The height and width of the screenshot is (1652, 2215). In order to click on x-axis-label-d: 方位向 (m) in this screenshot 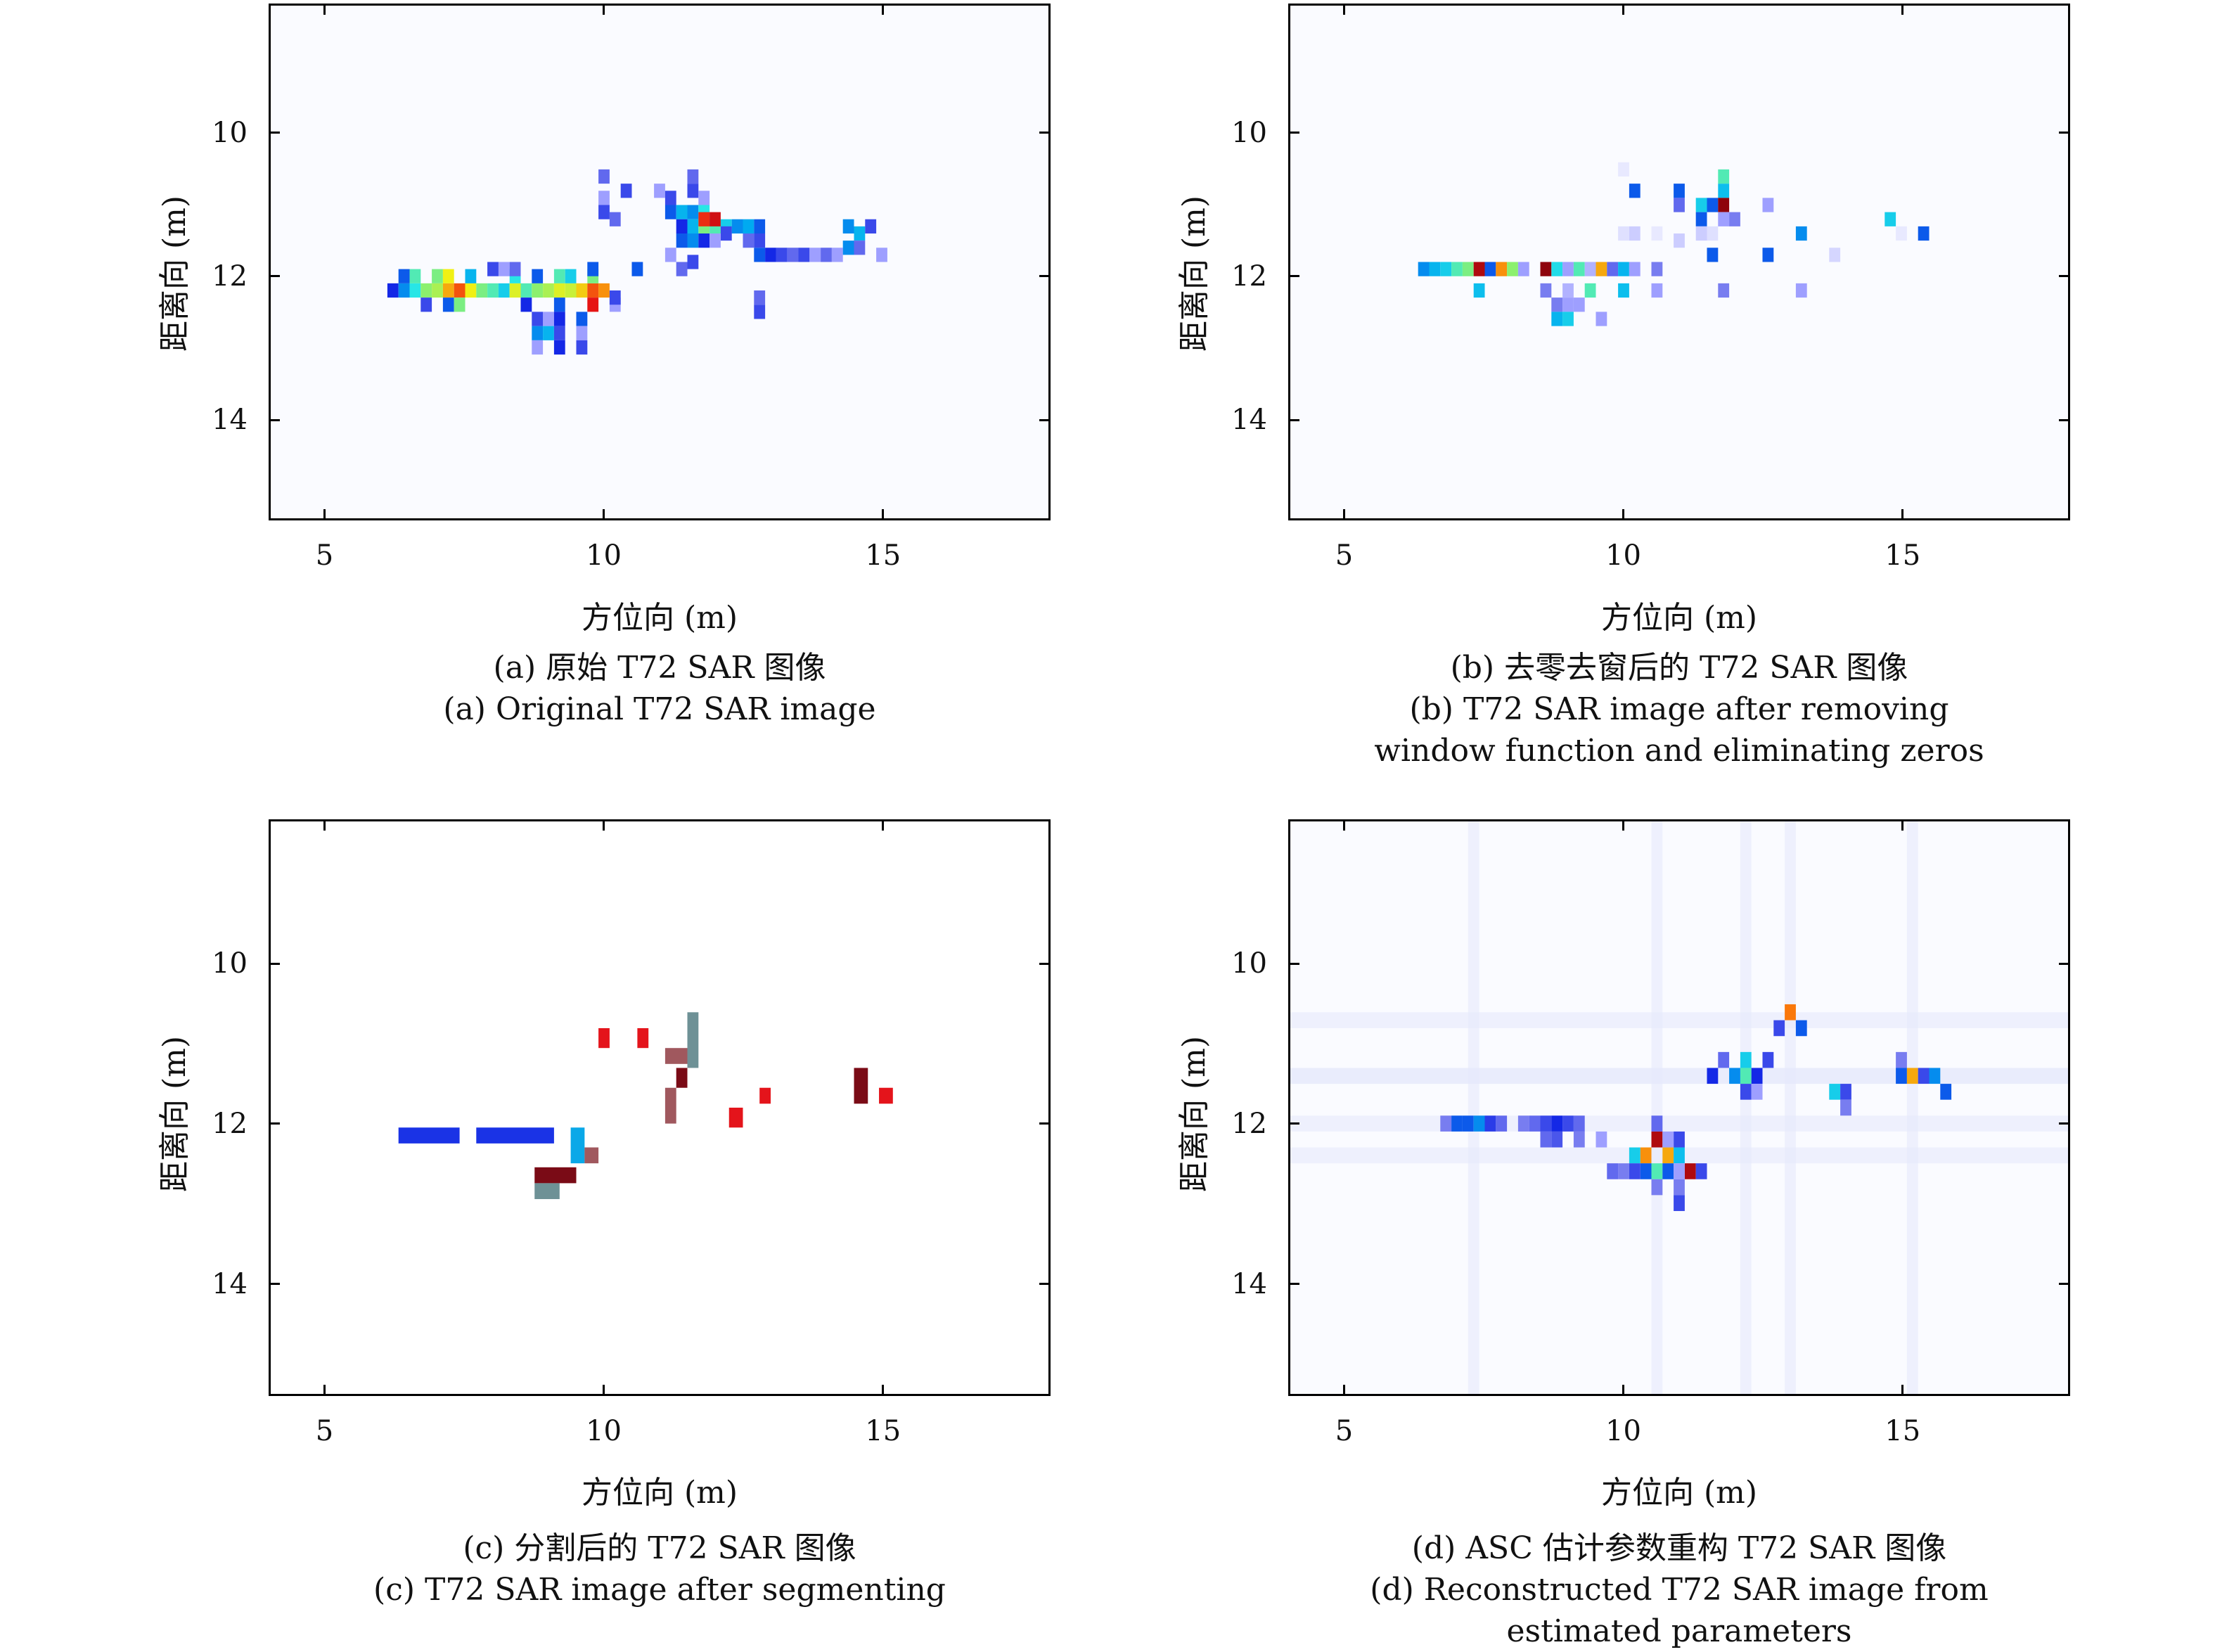, I will do `click(1679, 1493)`.